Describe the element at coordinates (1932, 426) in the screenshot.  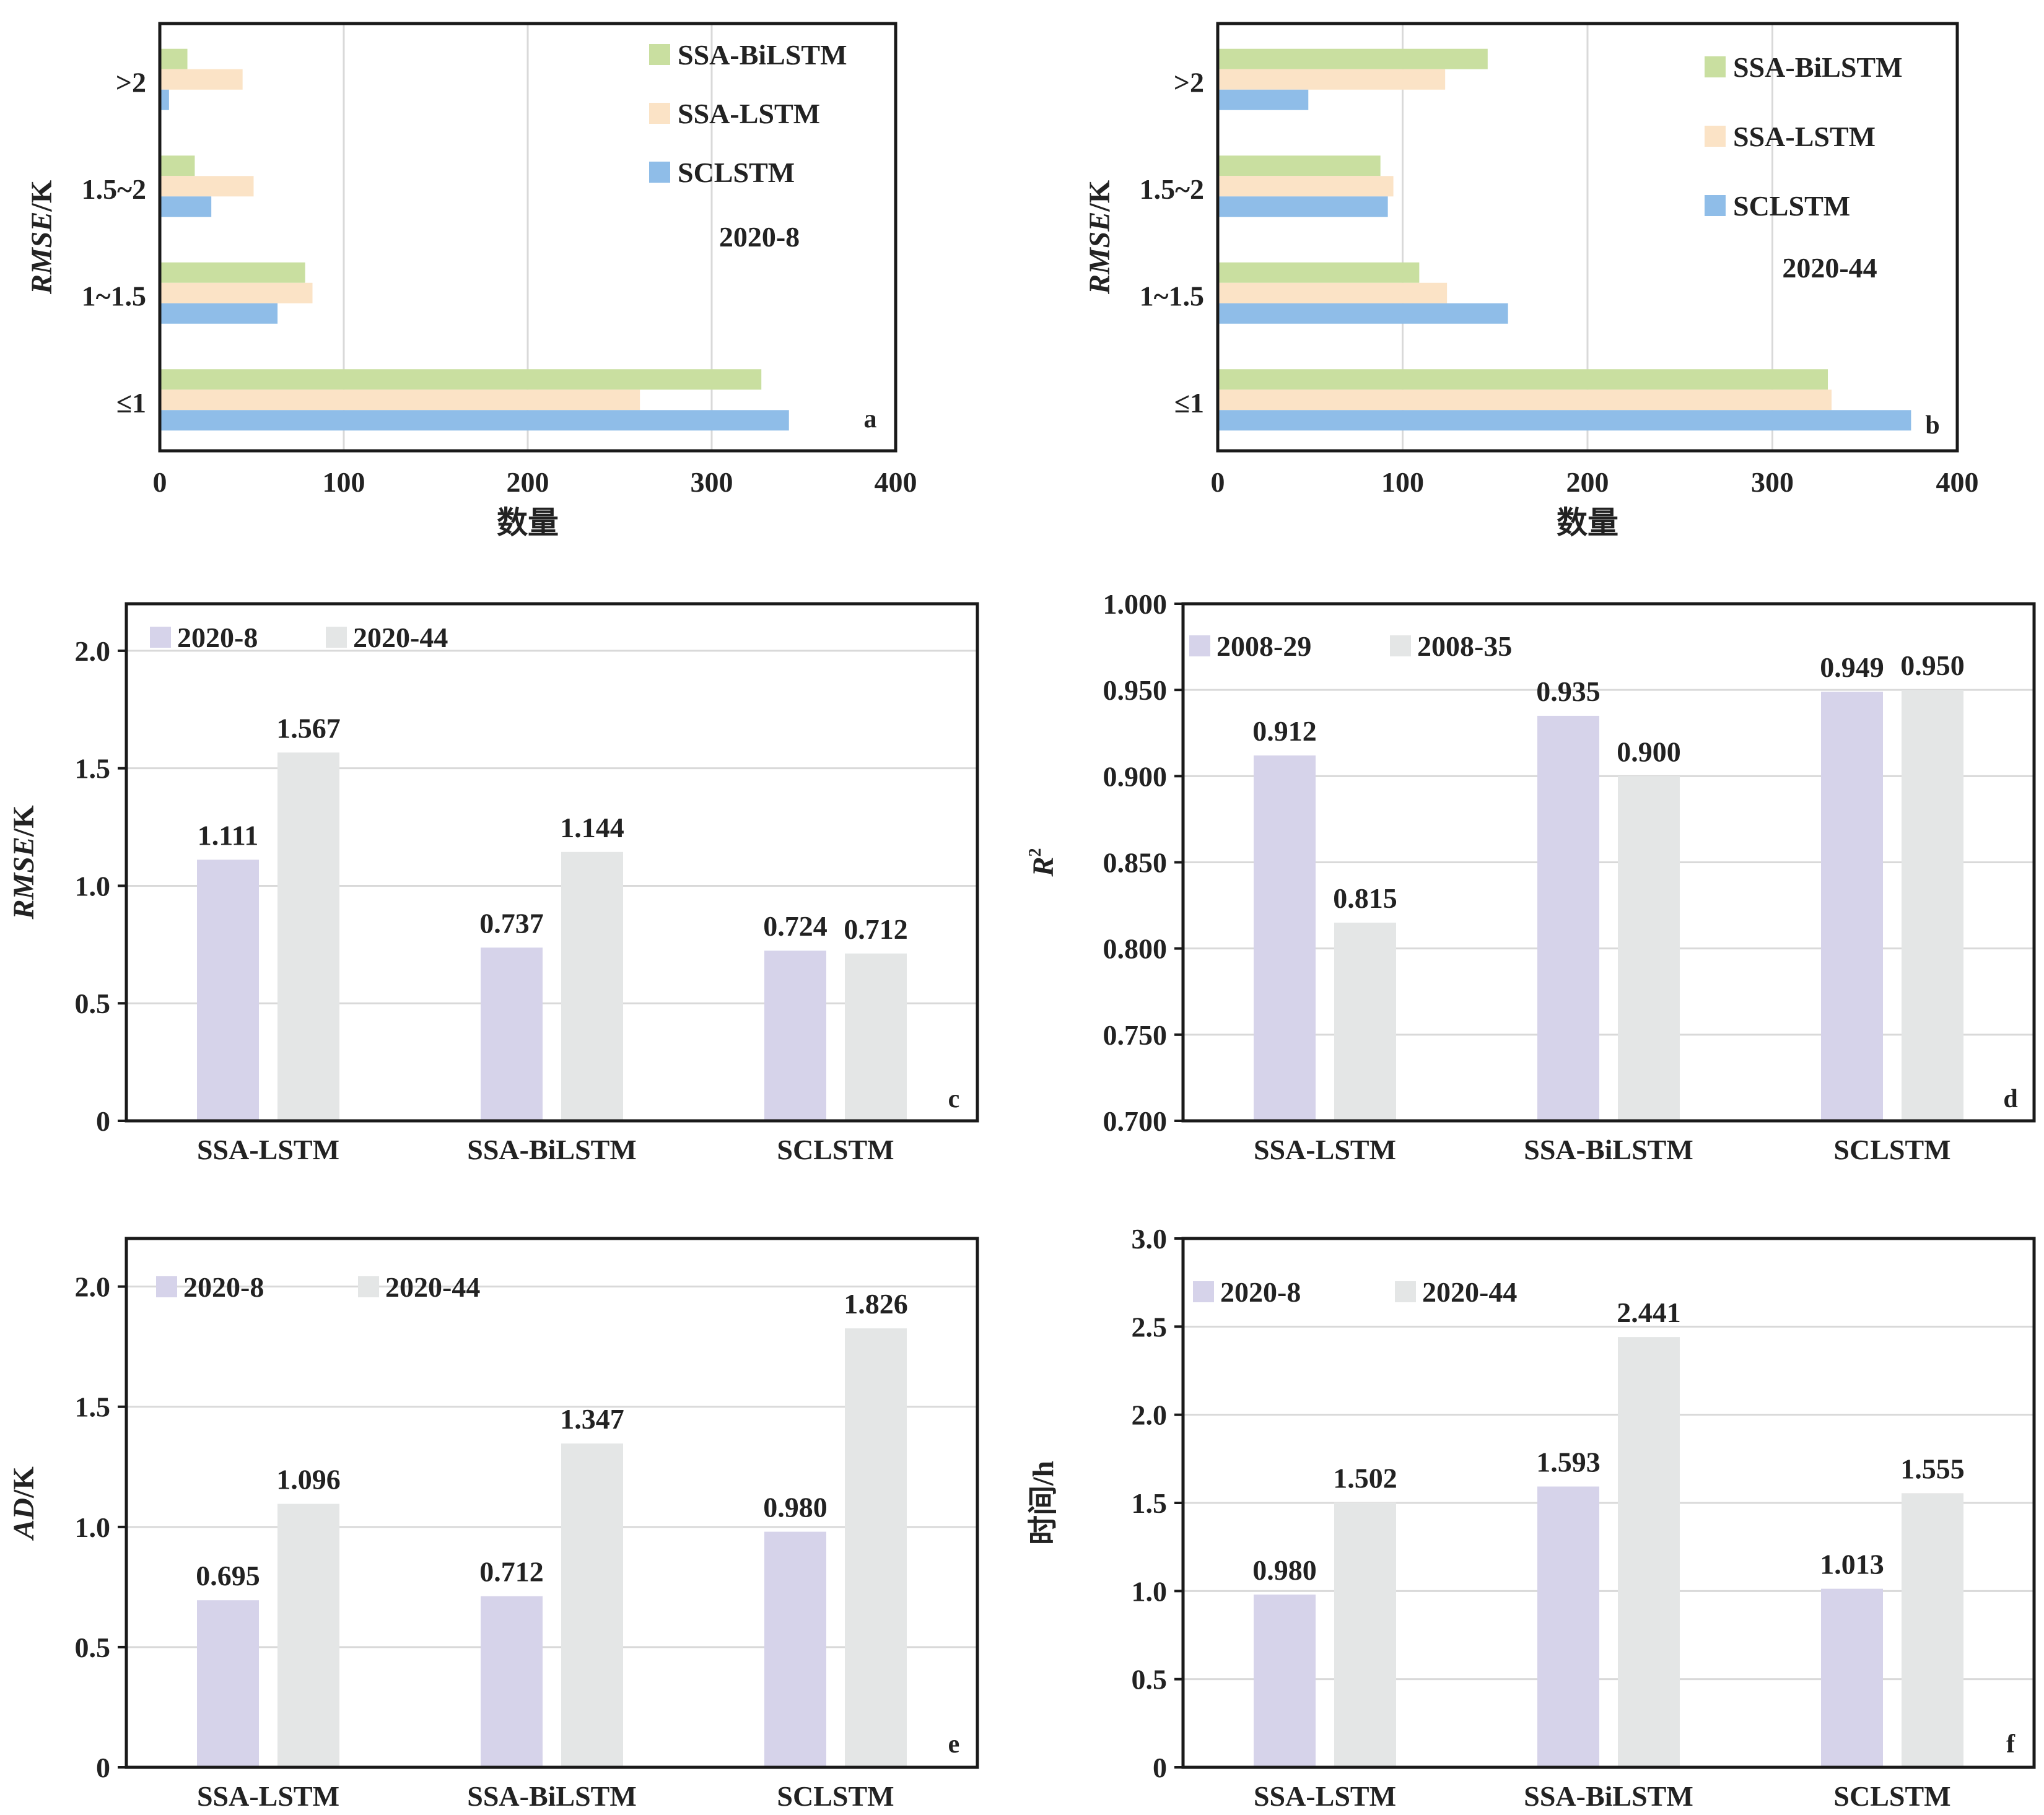
I see `panel-letter: b` at that location.